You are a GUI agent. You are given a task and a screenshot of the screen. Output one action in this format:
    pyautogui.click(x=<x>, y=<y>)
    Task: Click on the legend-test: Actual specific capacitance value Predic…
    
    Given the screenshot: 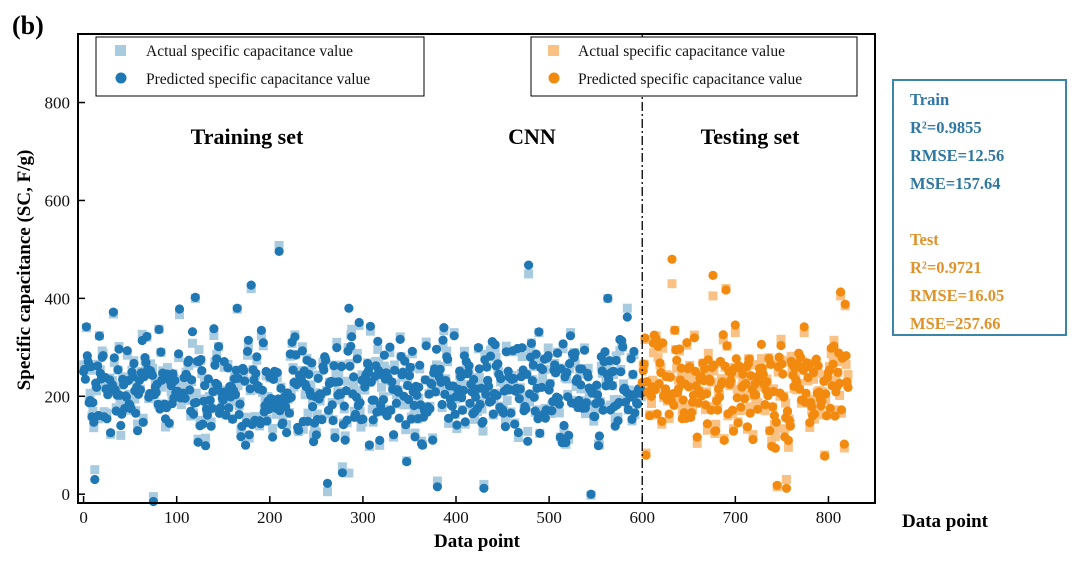 What is the action you would take?
    pyautogui.click(x=694, y=66)
    